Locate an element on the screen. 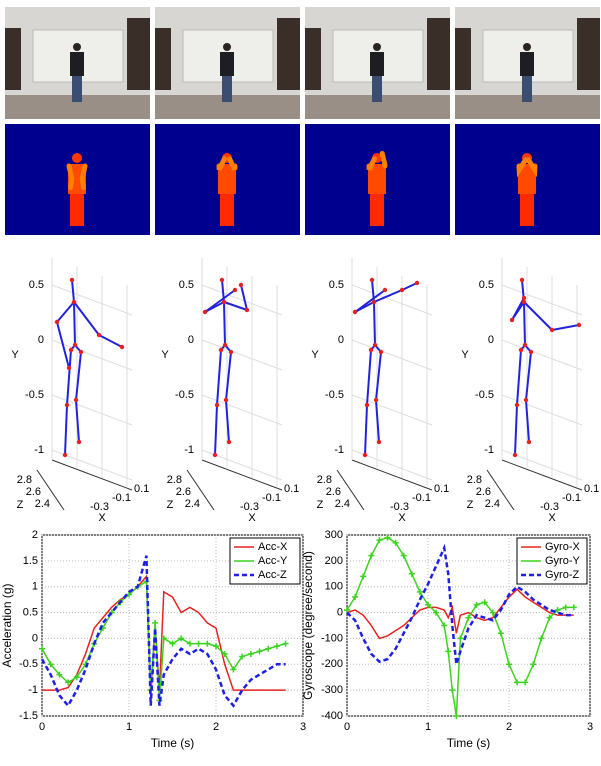 This screenshot has width=601, height=766. x-tick-label: 1 is located at coordinates (428, 727).